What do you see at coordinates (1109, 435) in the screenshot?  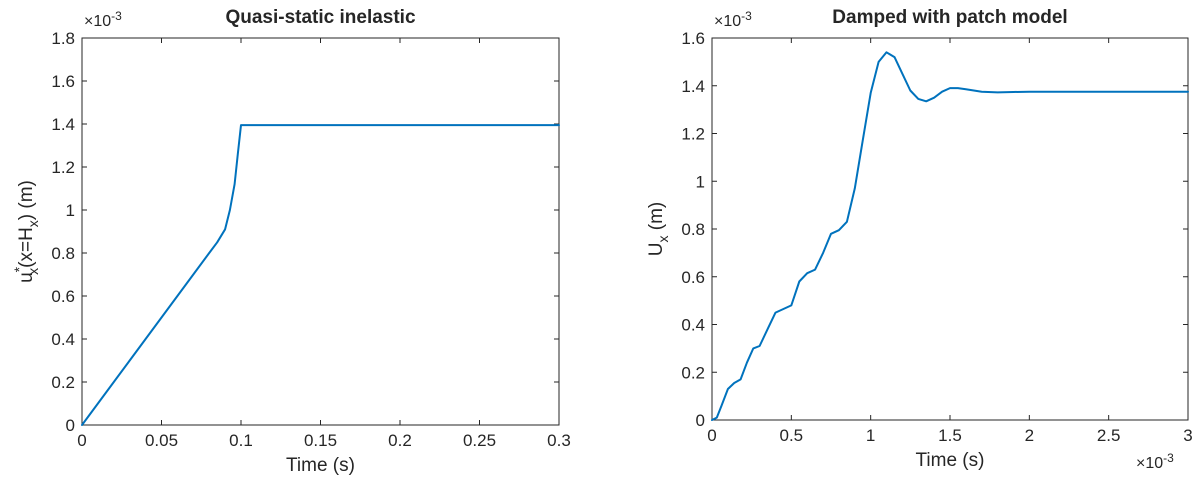 I see `x-tick-label: 2.5` at bounding box center [1109, 435].